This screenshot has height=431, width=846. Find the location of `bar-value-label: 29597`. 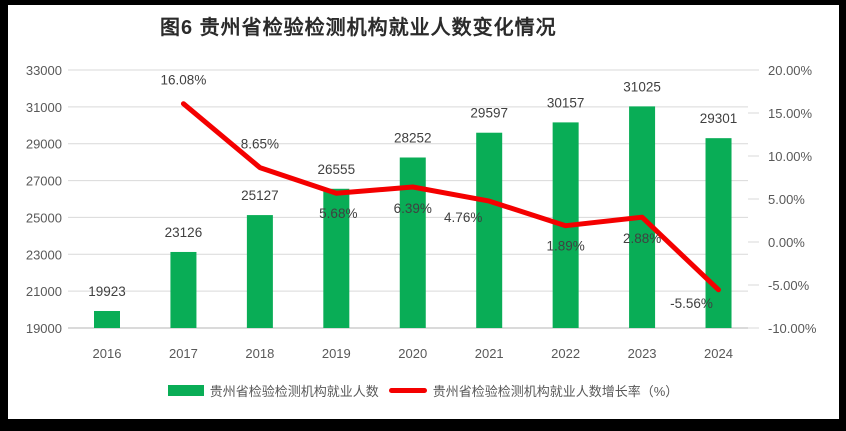

bar-value-label: 29597 is located at coordinates (489, 113).